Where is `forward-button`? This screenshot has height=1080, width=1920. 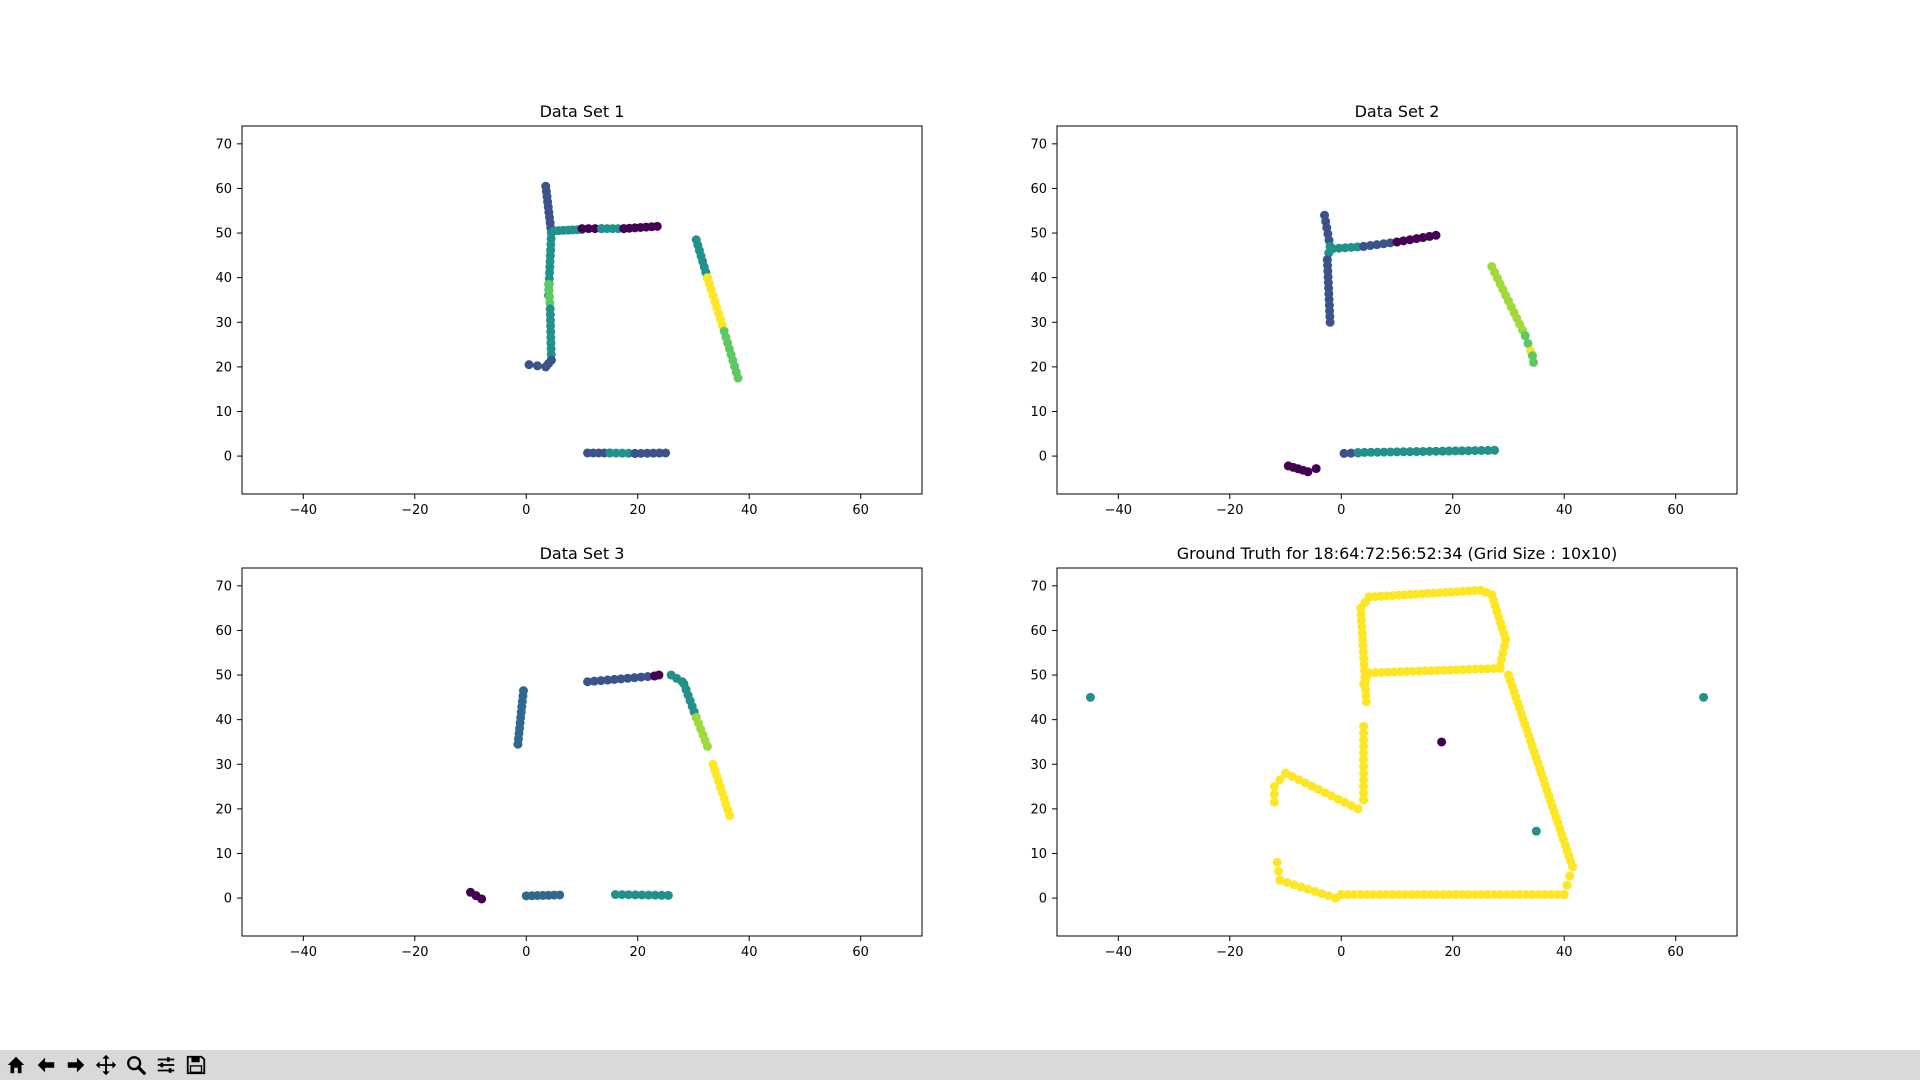
forward-button is located at coordinates (76, 1065).